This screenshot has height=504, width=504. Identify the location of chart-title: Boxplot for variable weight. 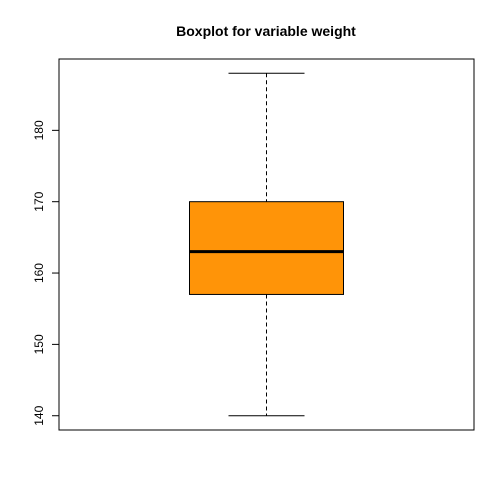
(266, 31).